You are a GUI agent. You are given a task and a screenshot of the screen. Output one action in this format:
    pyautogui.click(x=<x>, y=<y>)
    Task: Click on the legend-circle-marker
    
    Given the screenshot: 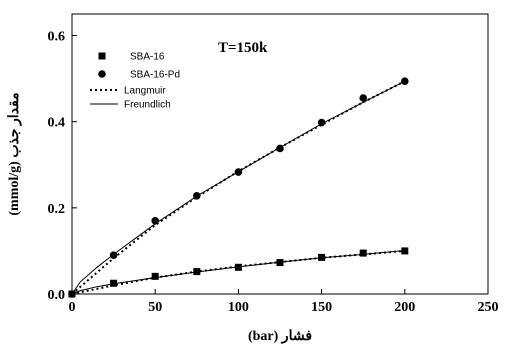 What is the action you would take?
    pyautogui.click(x=102, y=74)
    